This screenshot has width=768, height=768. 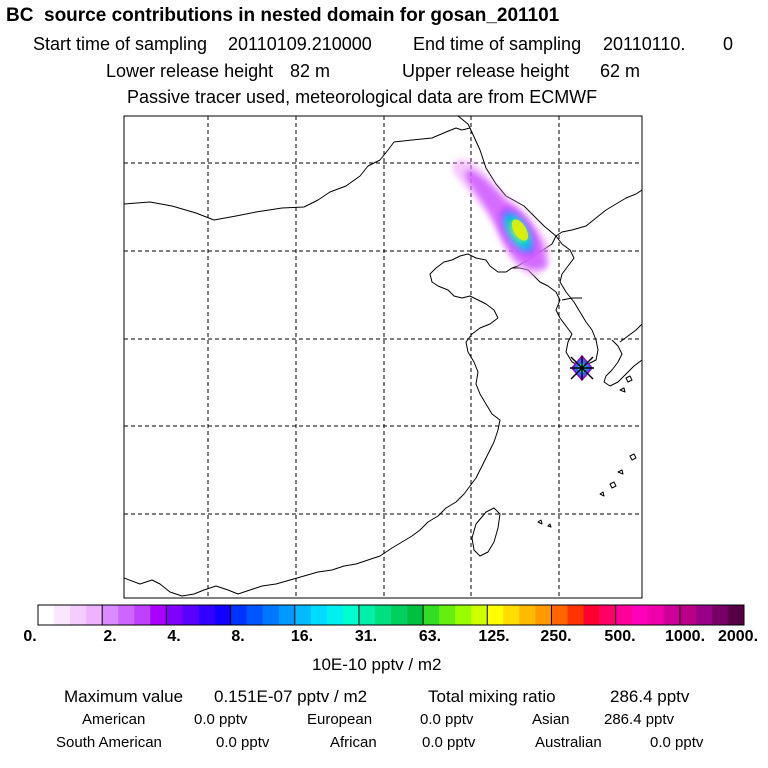 What do you see at coordinates (497, 44) in the screenshot?
I see `end-time-label: End time of sampling` at bounding box center [497, 44].